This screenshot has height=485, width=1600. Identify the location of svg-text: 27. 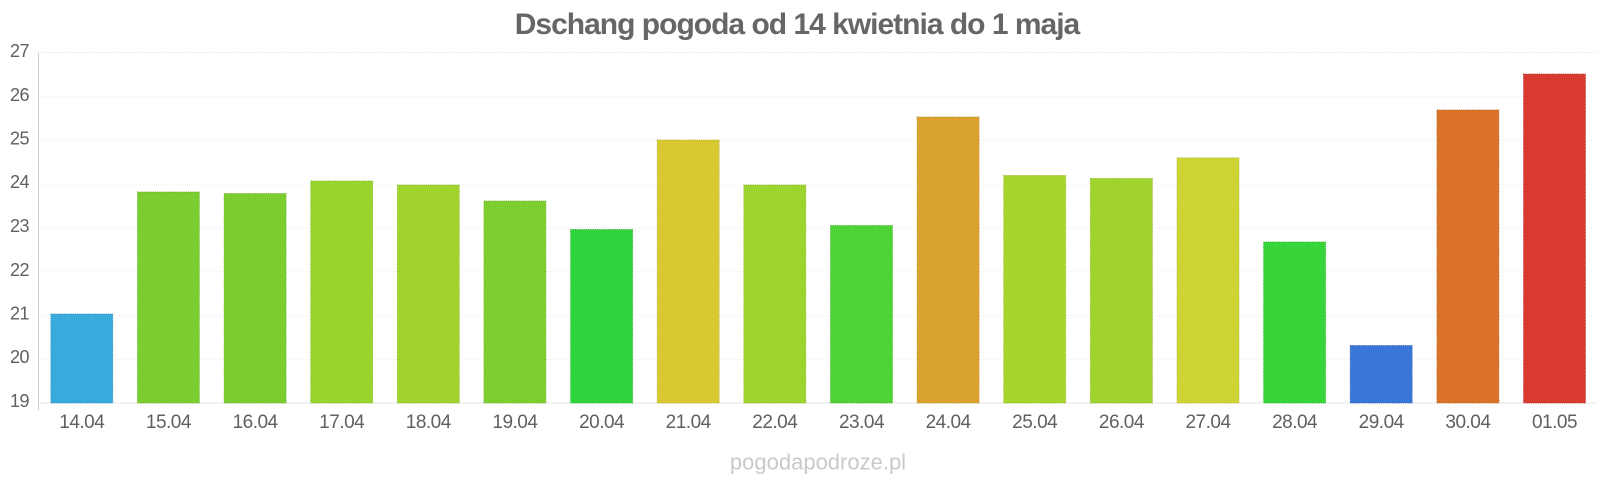
(20, 51).